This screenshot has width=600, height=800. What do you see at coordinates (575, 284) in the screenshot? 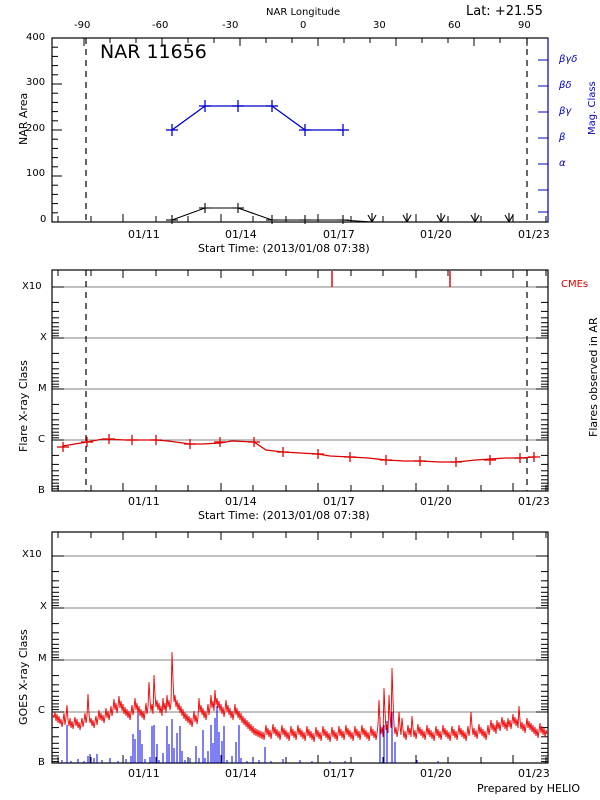
I see `cmes-label: CMEs` at bounding box center [575, 284].